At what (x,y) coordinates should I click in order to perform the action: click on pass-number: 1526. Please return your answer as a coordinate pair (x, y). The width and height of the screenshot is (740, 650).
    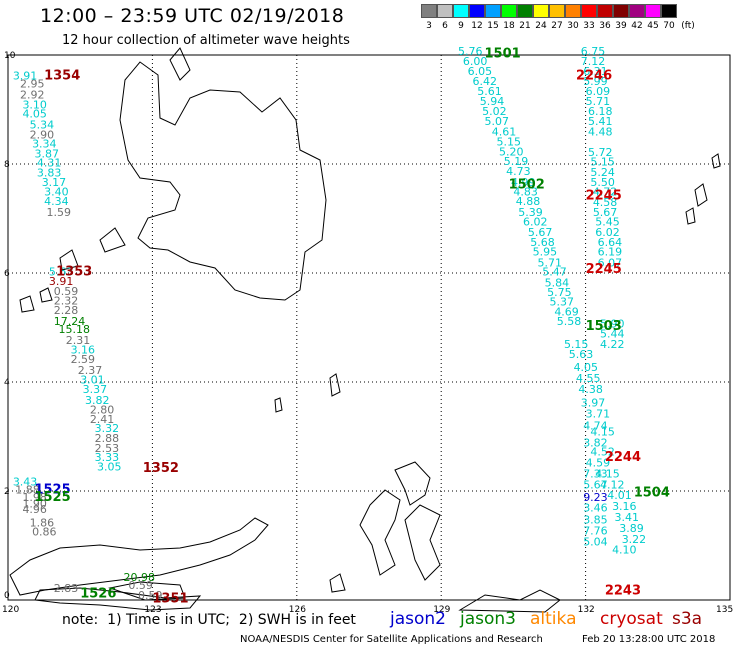
    Looking at the image, I should click on (98, 593).